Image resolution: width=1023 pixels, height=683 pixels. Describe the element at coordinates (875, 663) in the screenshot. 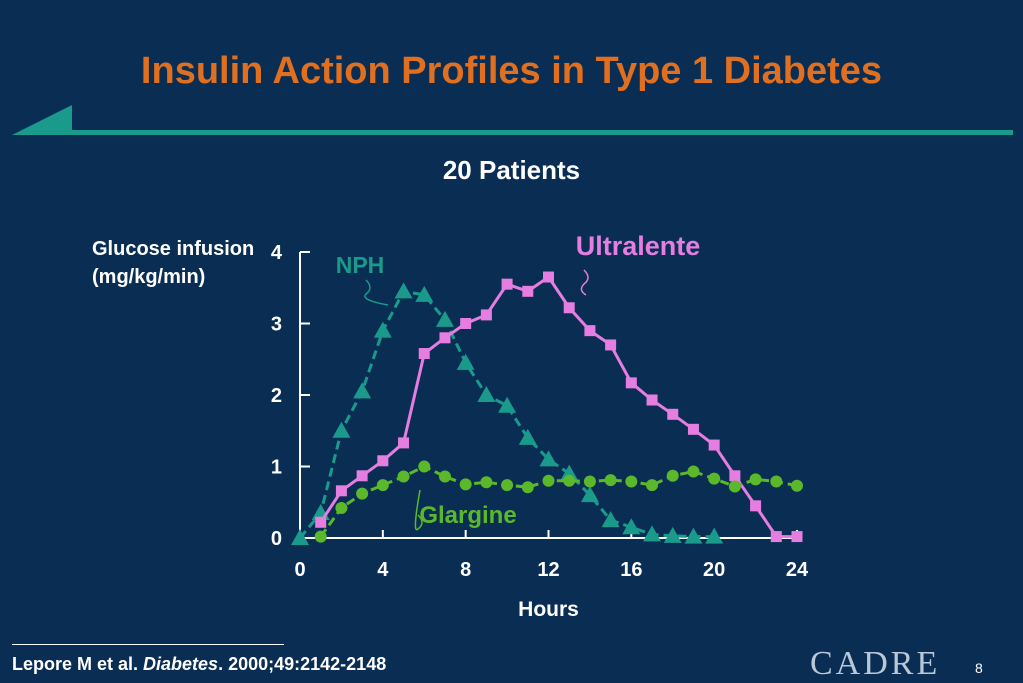

I see `cadre-logo: CADRE` at that location.